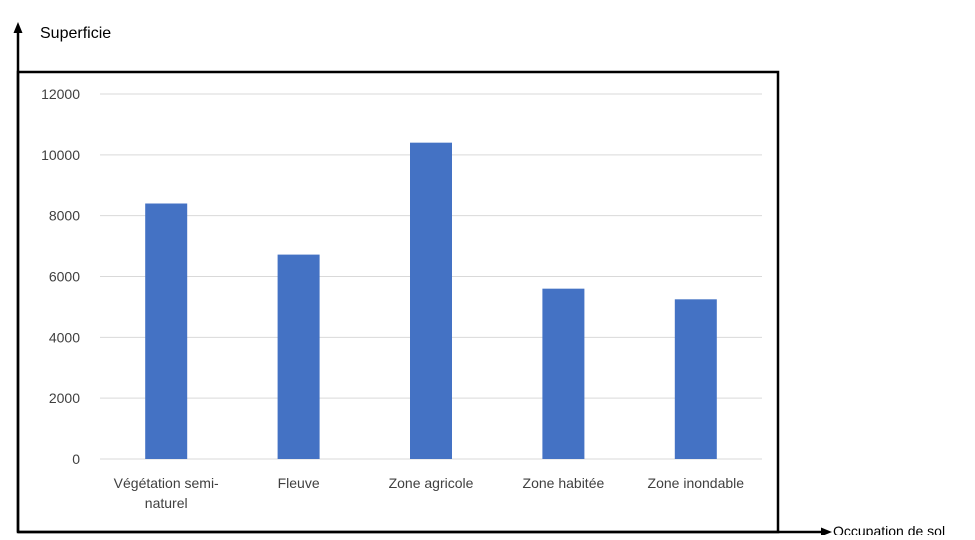  Describe the element at coordinates (64, 337) in the screenshot. I see `y-tick-label: 4000` at that location.